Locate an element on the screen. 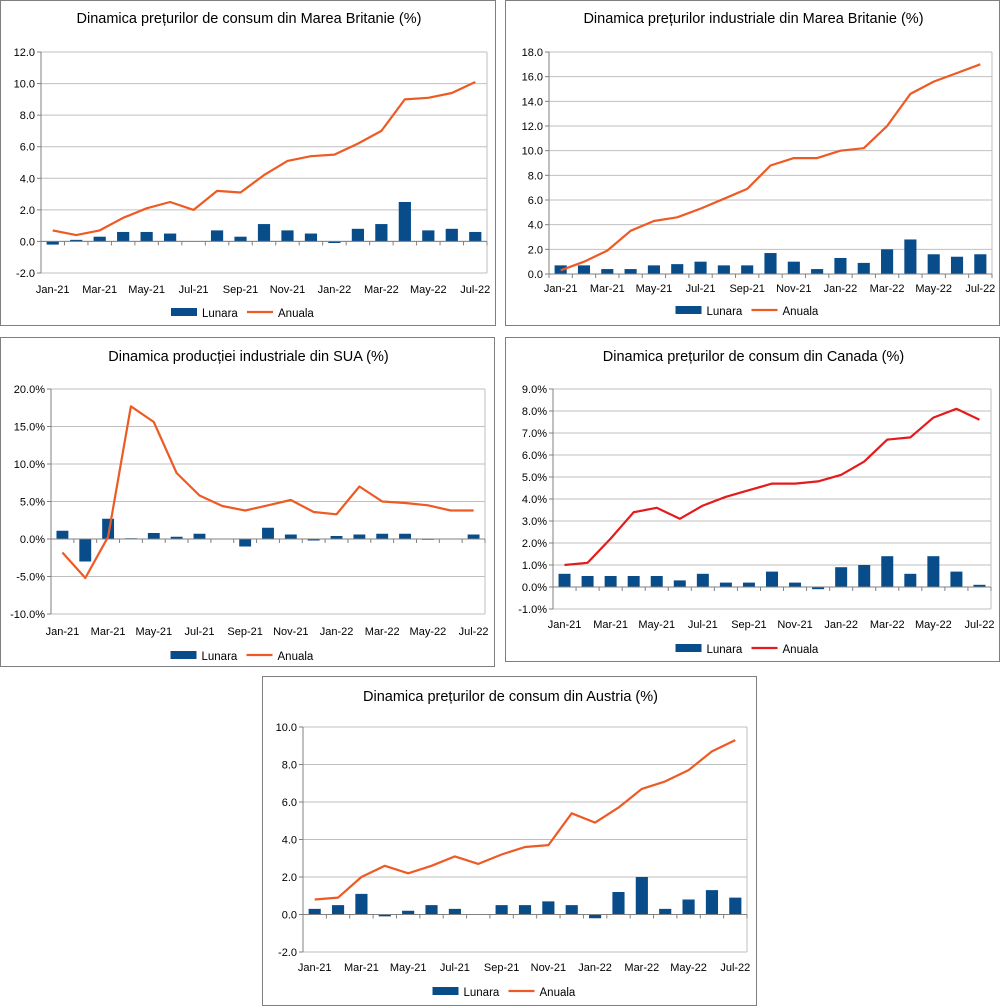 The height and width of the screenshot is (1007, 1000). y-tick-label: 7.0% is located at coordinates (534, 434).